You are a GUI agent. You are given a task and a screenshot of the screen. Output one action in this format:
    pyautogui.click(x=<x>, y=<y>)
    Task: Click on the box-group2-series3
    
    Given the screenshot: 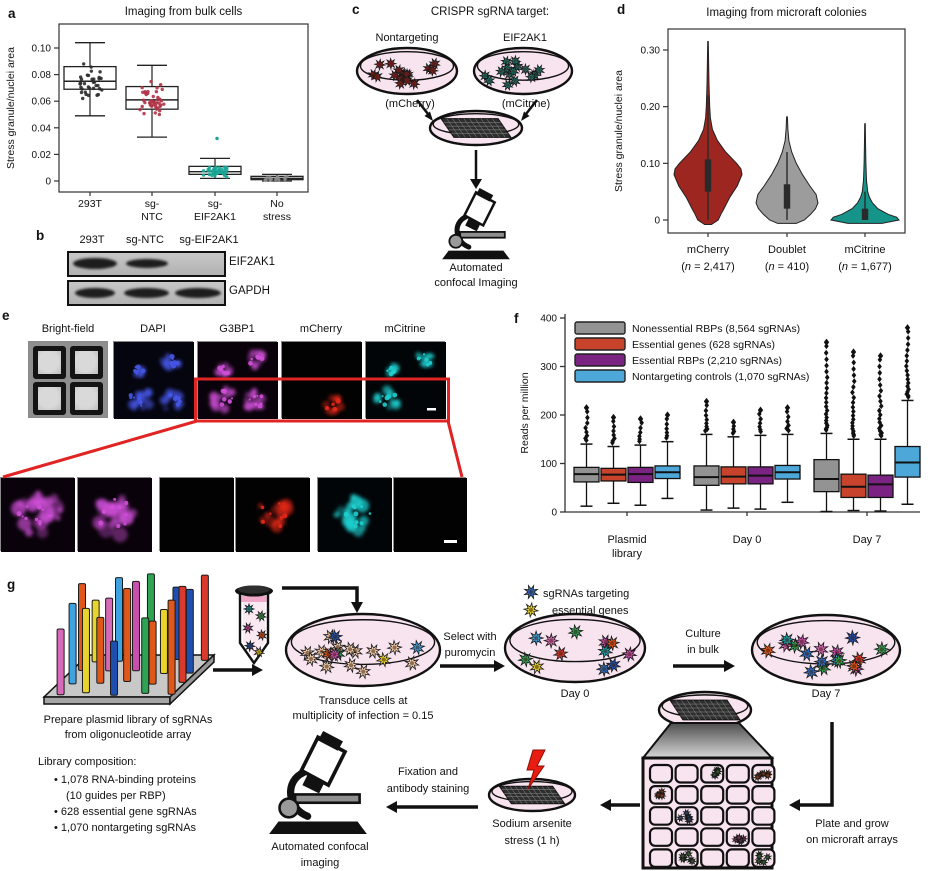 What is the action you would take?
    pyautogui.click(x=907, y=414)
    